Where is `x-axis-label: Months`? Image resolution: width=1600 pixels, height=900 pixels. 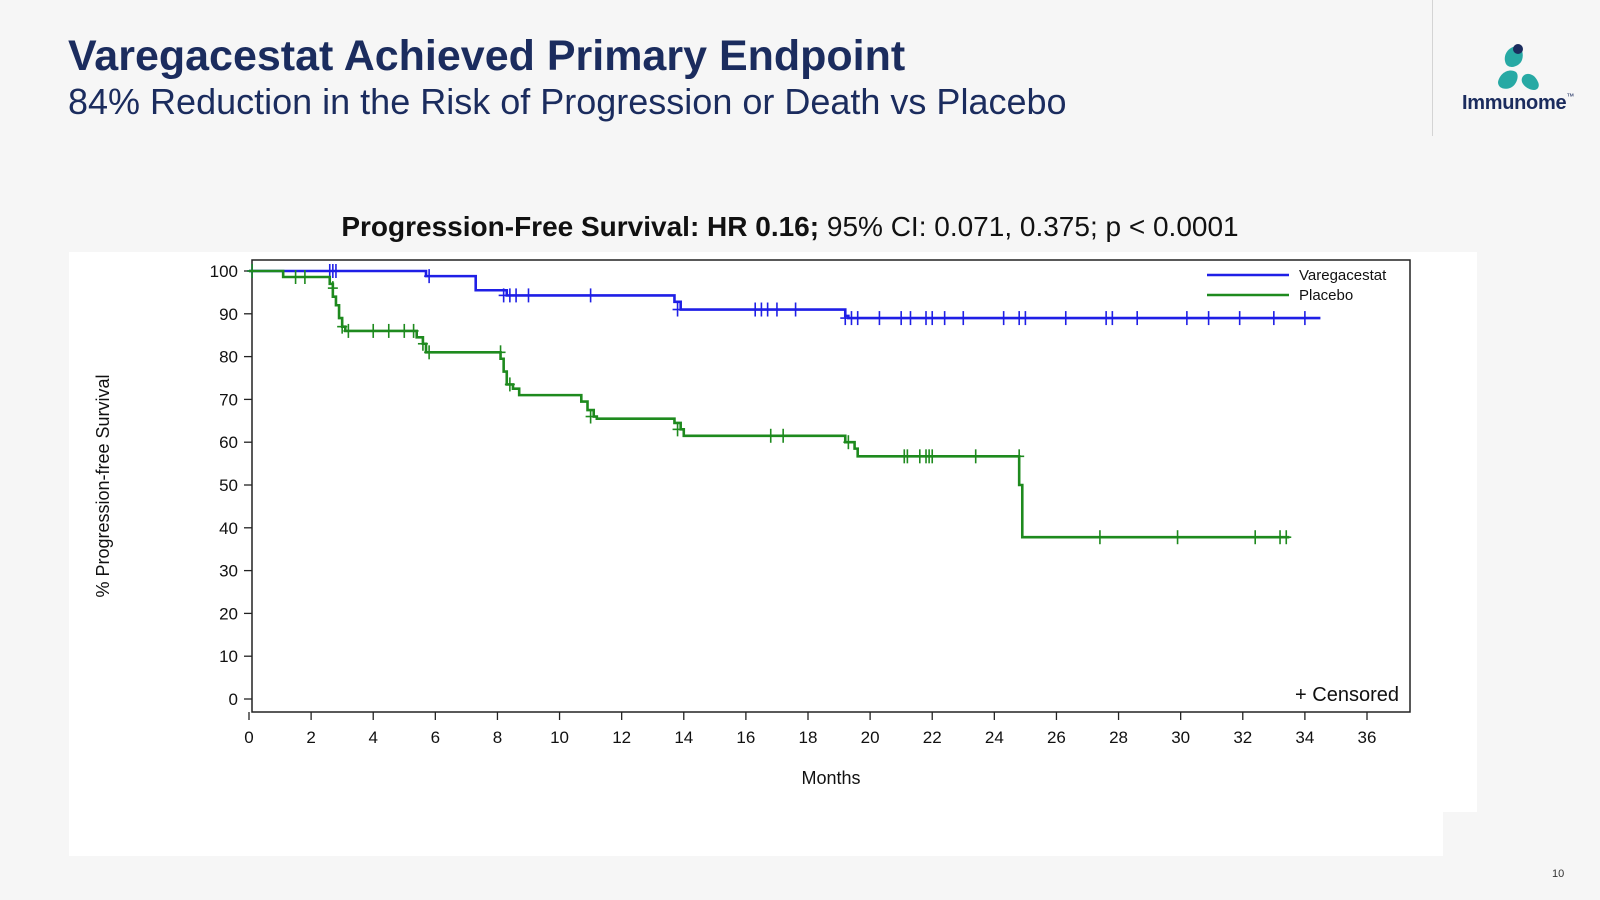 x-axis-label: Months is located at coordinates (830, 778).